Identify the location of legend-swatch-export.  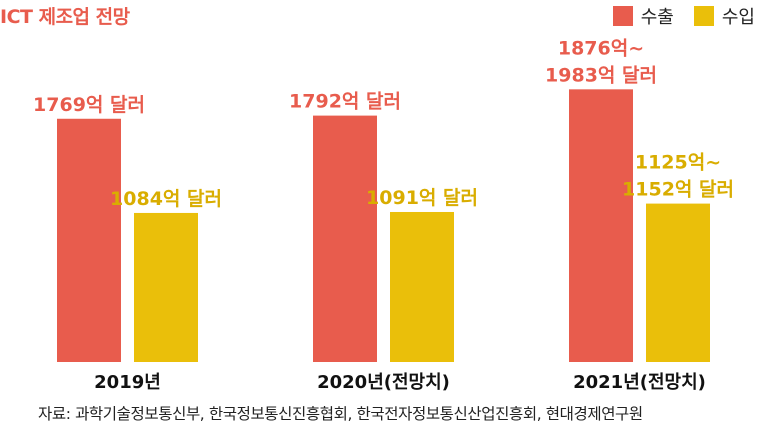
(622, 16).